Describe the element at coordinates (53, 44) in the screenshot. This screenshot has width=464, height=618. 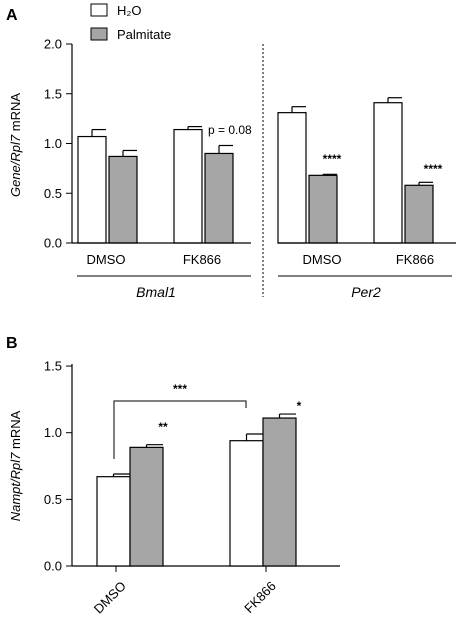
I see `panel-a-ytick-label-4: 2.0` at that location.